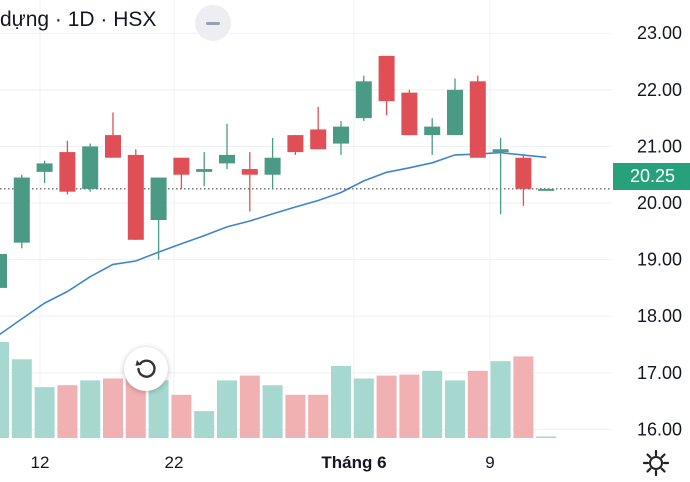 The width and height of the screenshot is (690, 482). I want to click on reset-chart-button, so click(146, 369).